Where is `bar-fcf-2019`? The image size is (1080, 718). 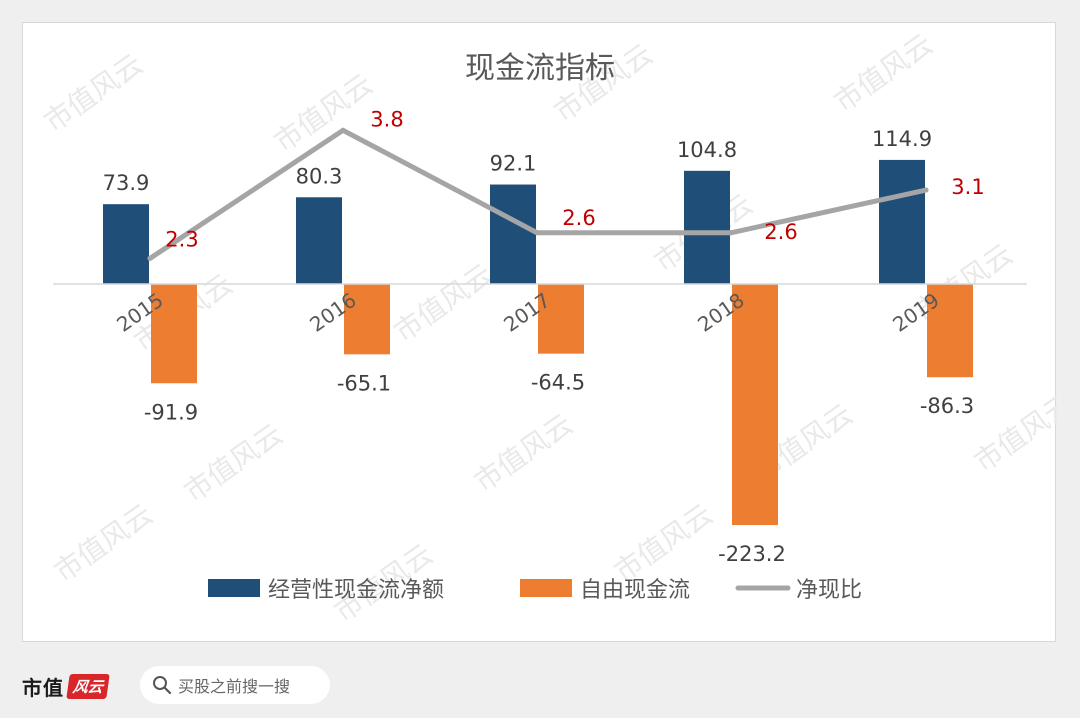 bar-fcf-2019 is located at coordinates (950, 331).